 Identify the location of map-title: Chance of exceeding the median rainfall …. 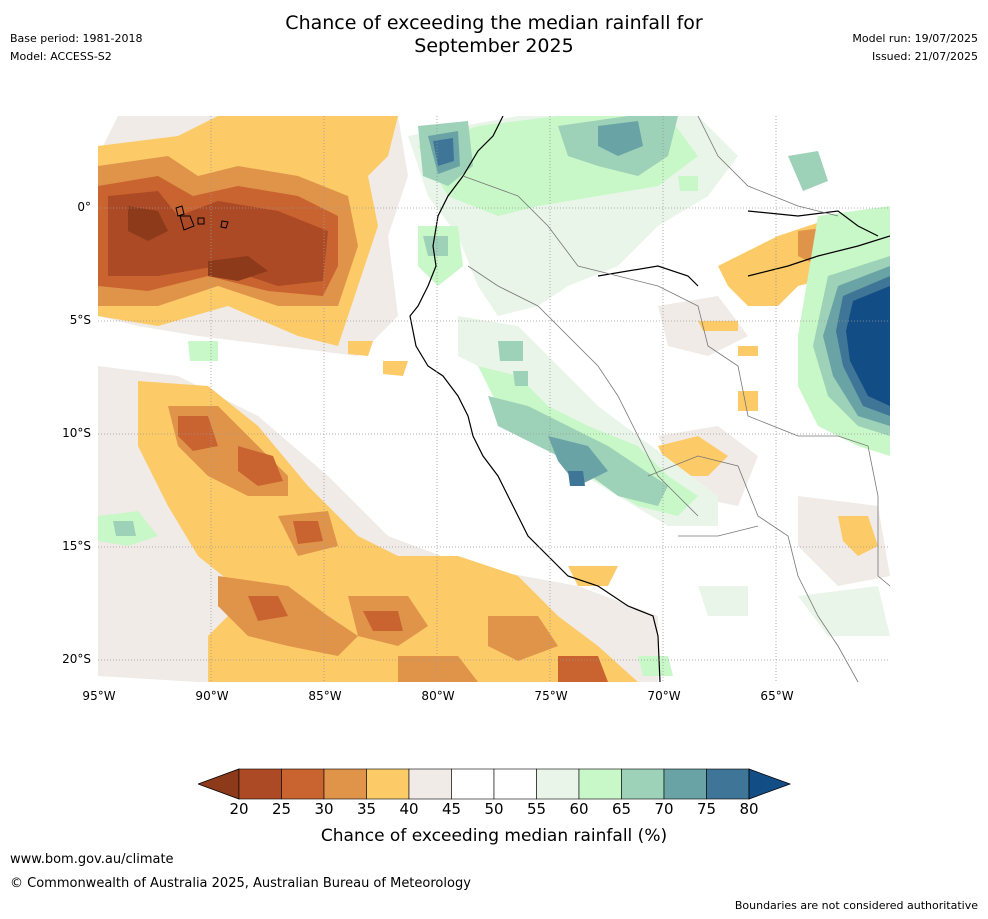
(494, 35).